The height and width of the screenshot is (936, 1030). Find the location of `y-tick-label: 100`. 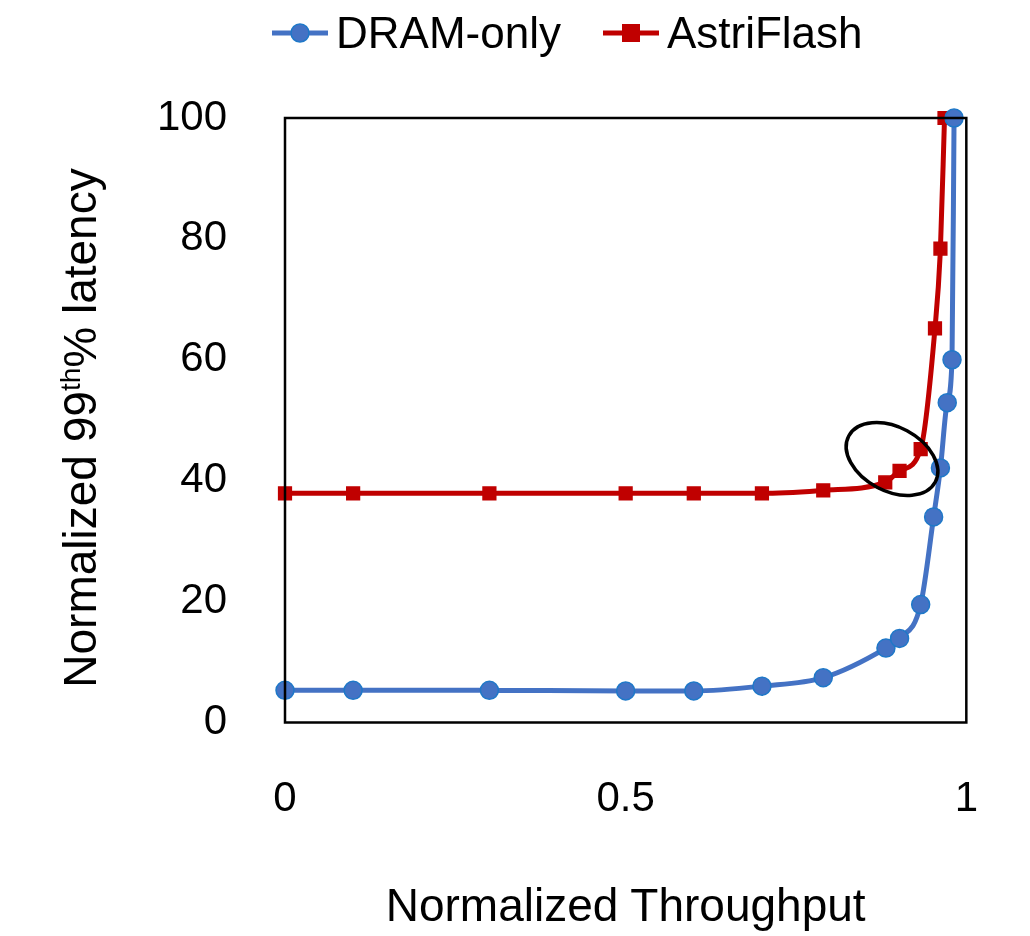

y-tick-label: 100 is located at coordinates (191, 115).